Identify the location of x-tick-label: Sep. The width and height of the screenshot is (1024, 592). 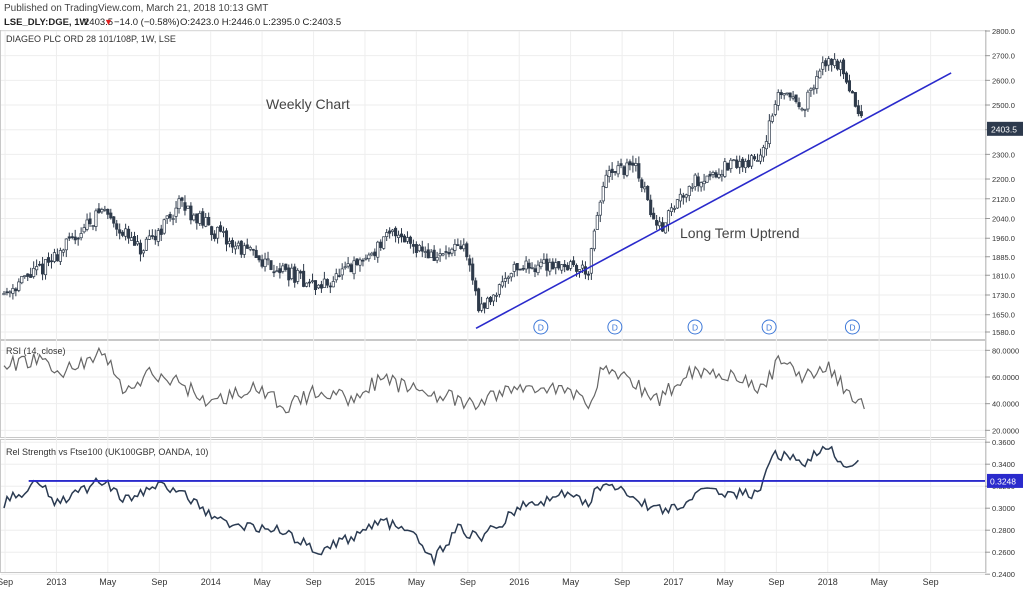
(159, 582).